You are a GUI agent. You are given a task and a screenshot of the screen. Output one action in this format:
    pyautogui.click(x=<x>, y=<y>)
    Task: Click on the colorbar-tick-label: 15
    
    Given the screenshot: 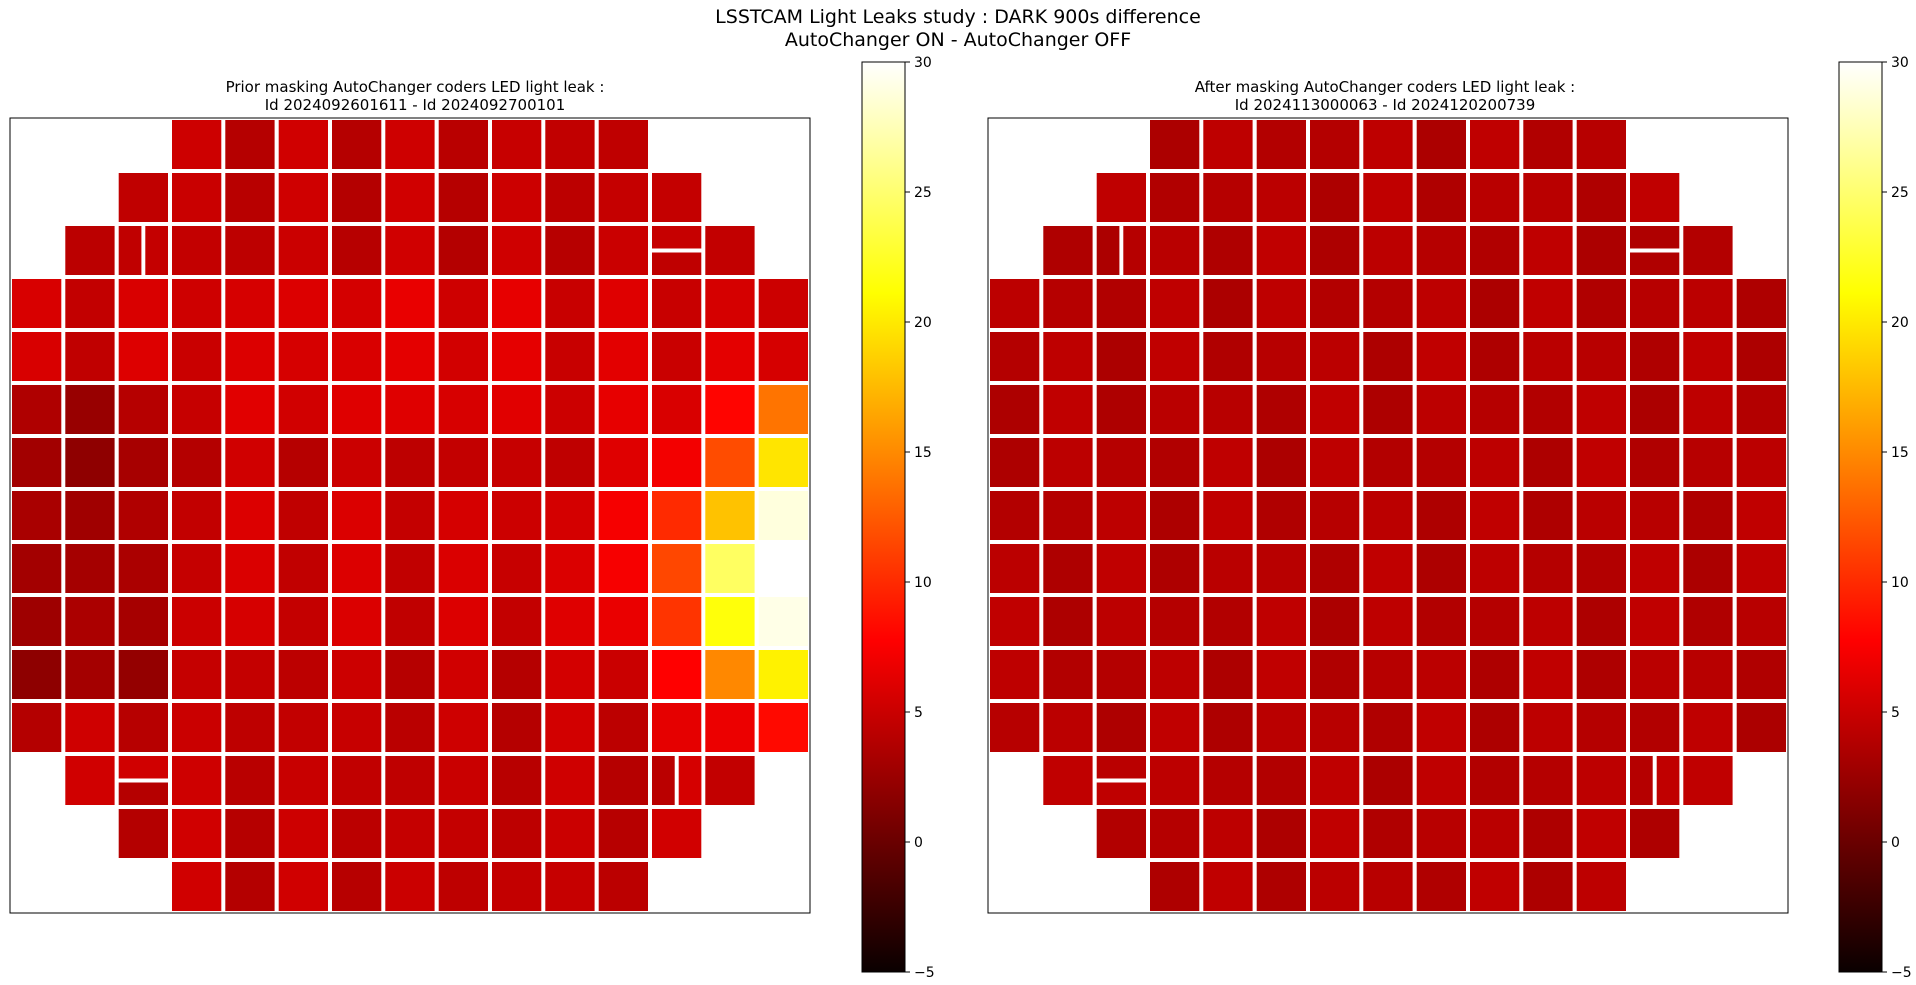 What is the action you would take?
    pyautogui.click(x=923, y=453)
    